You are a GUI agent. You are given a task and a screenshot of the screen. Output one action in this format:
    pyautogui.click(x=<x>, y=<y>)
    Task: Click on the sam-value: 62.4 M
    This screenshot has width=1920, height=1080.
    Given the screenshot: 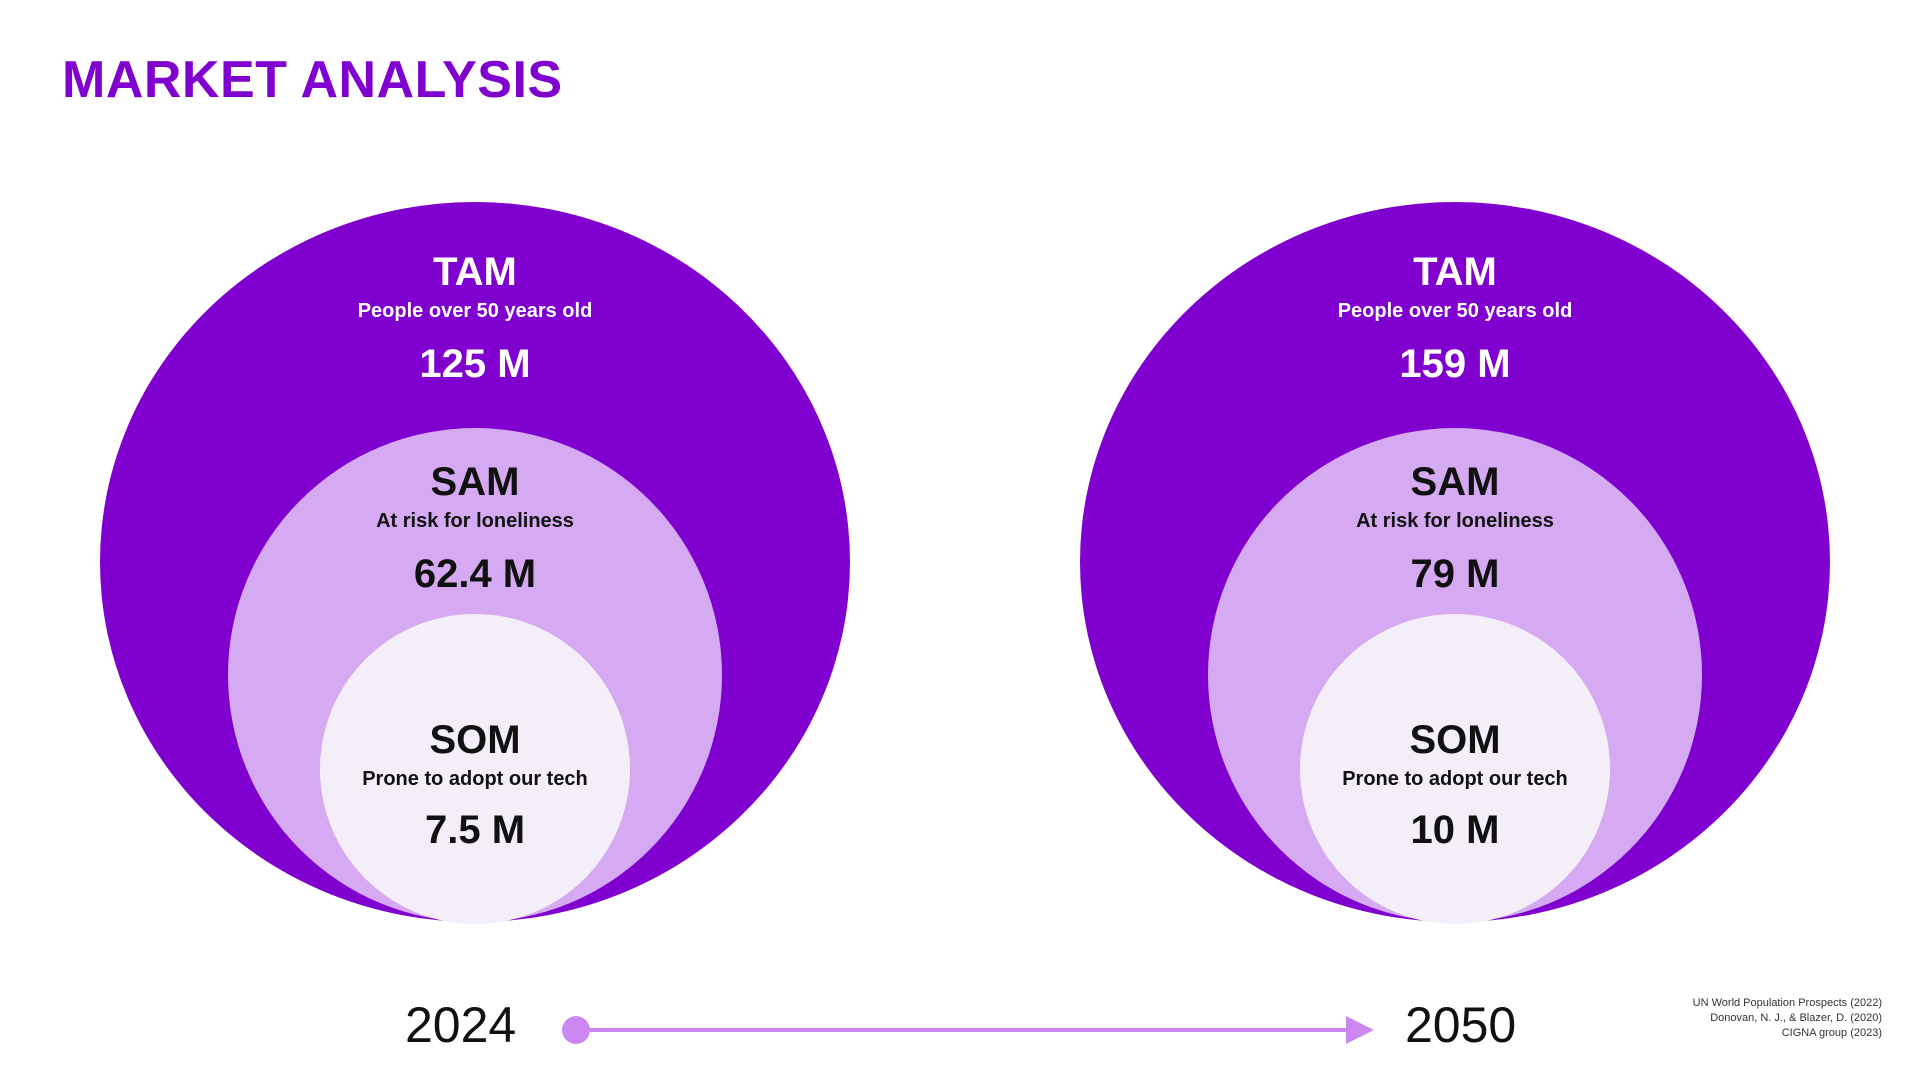 What is the action you would take?
    pyautogui.click(x=475, y=574)
    